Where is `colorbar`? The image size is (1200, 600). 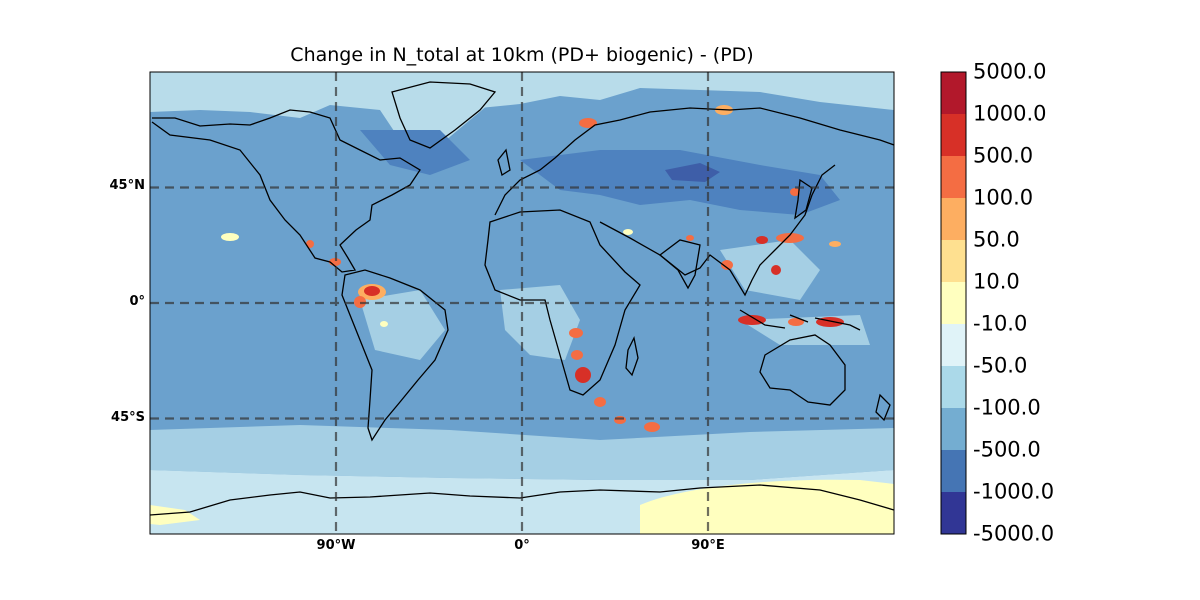 colorbar is located at coordinates (953, 303).